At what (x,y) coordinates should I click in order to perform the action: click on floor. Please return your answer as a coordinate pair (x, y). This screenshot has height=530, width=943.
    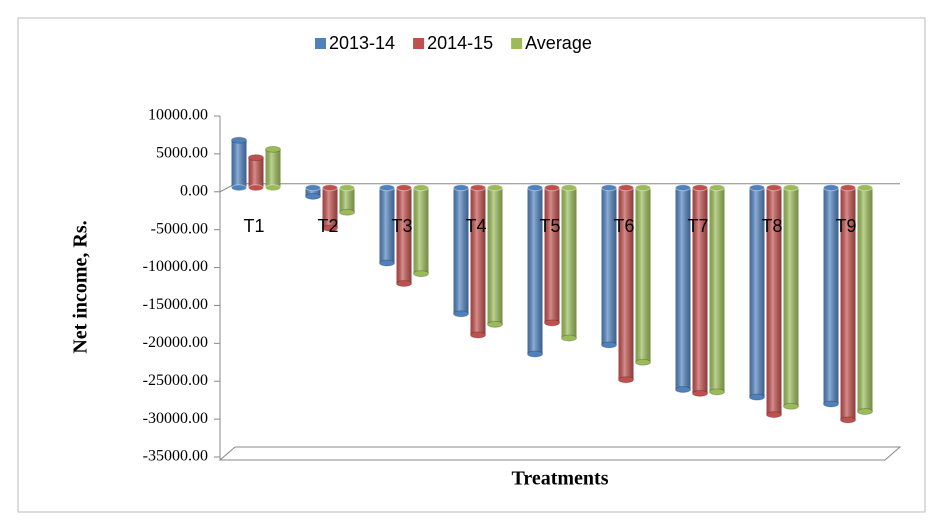
    Looking at the image, I should click on (560, 453).